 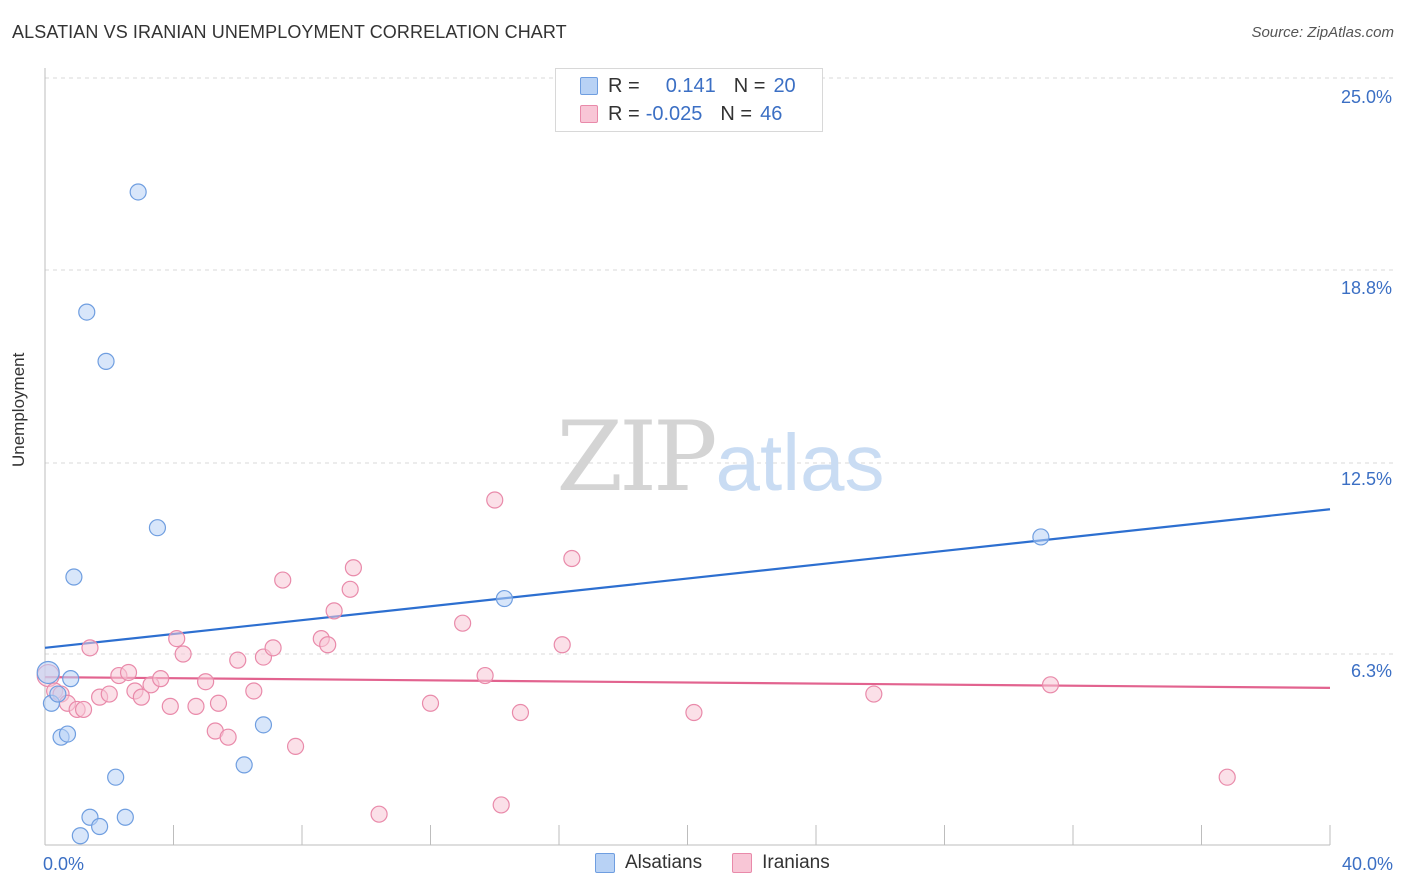 I want to click on watermark-atlas: atlas, so click(x=800, y=462).